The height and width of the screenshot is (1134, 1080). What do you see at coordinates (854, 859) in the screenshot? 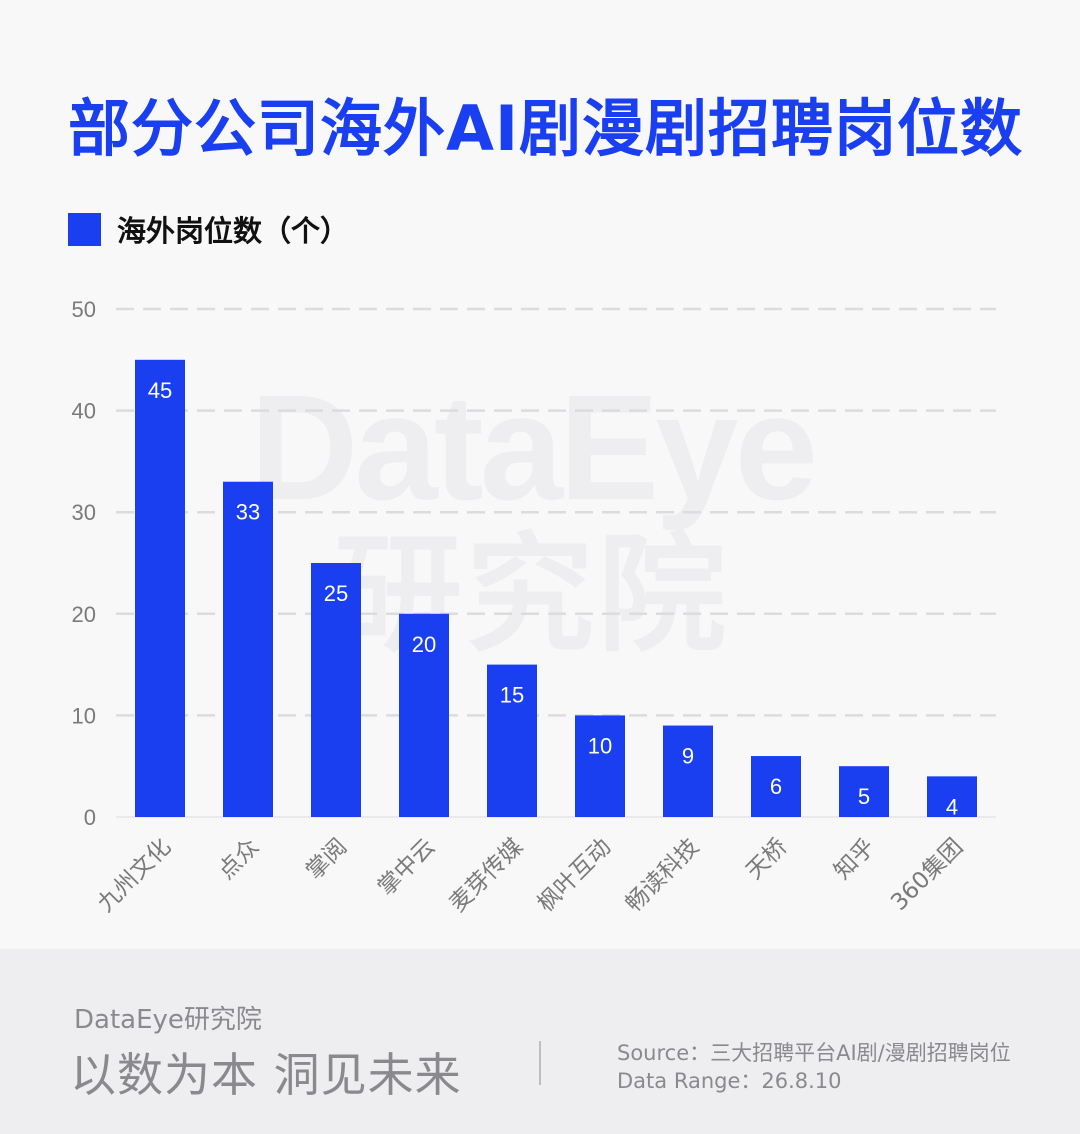
I see `x-tick-label: 知乎` at bounding box center [854, 859].